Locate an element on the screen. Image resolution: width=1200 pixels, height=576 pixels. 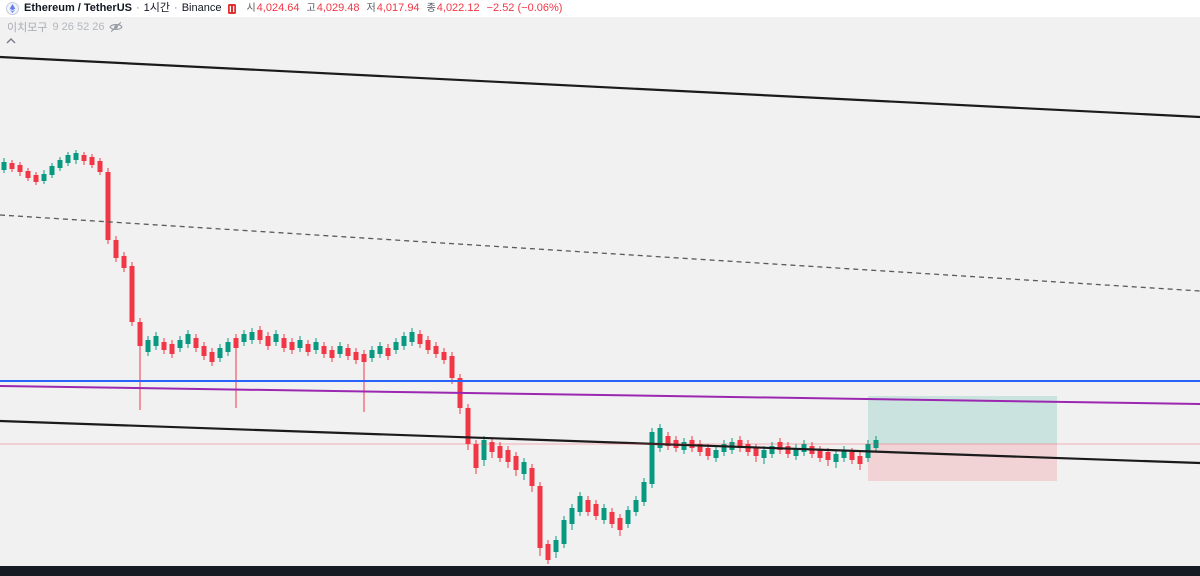
close-label: 종 is located at coordinates (431, 8).